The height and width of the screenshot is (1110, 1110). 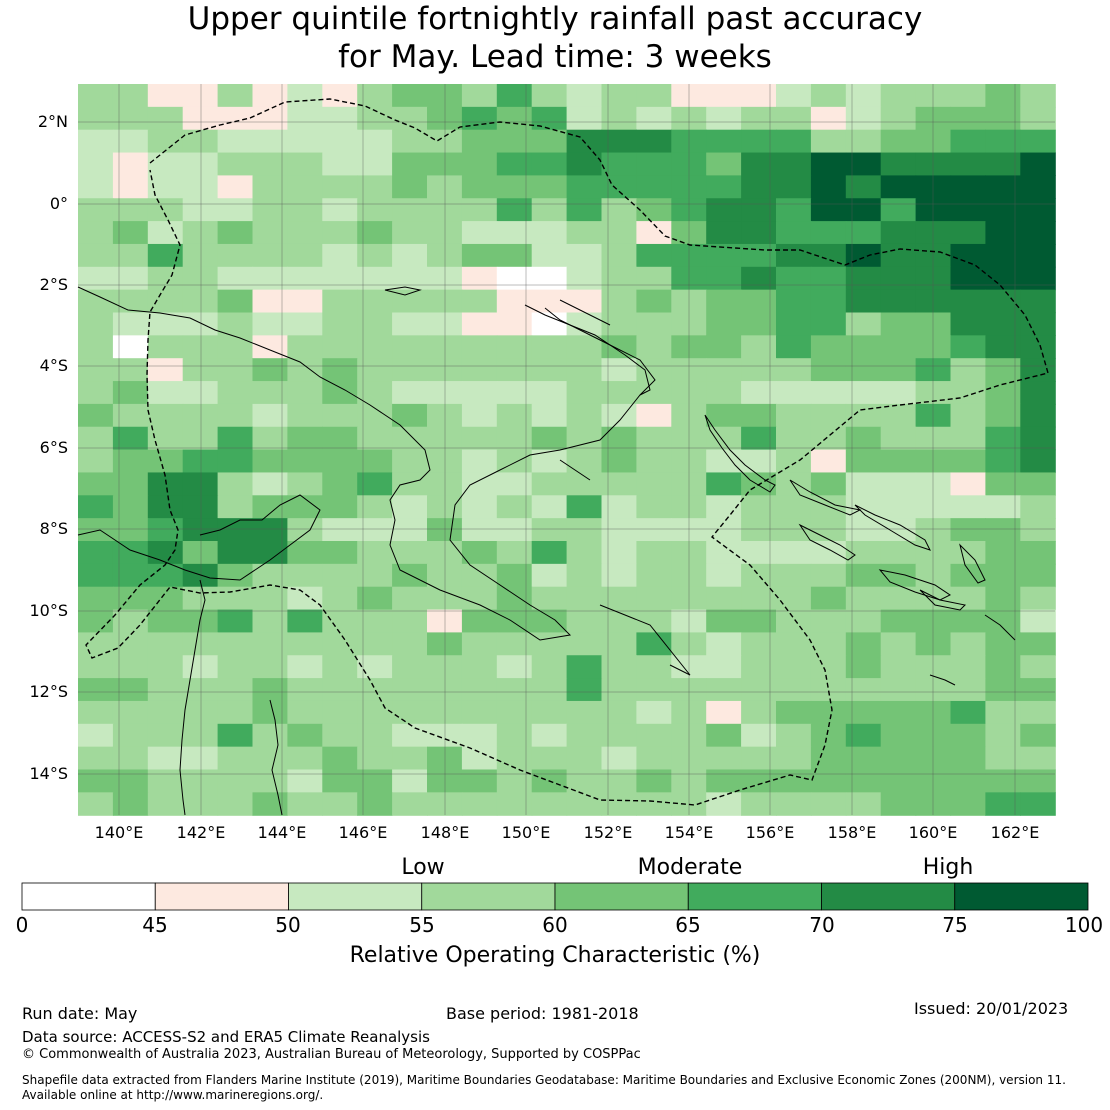 I want to click on coastline-guadalcanal, so click(x=914, y=585).